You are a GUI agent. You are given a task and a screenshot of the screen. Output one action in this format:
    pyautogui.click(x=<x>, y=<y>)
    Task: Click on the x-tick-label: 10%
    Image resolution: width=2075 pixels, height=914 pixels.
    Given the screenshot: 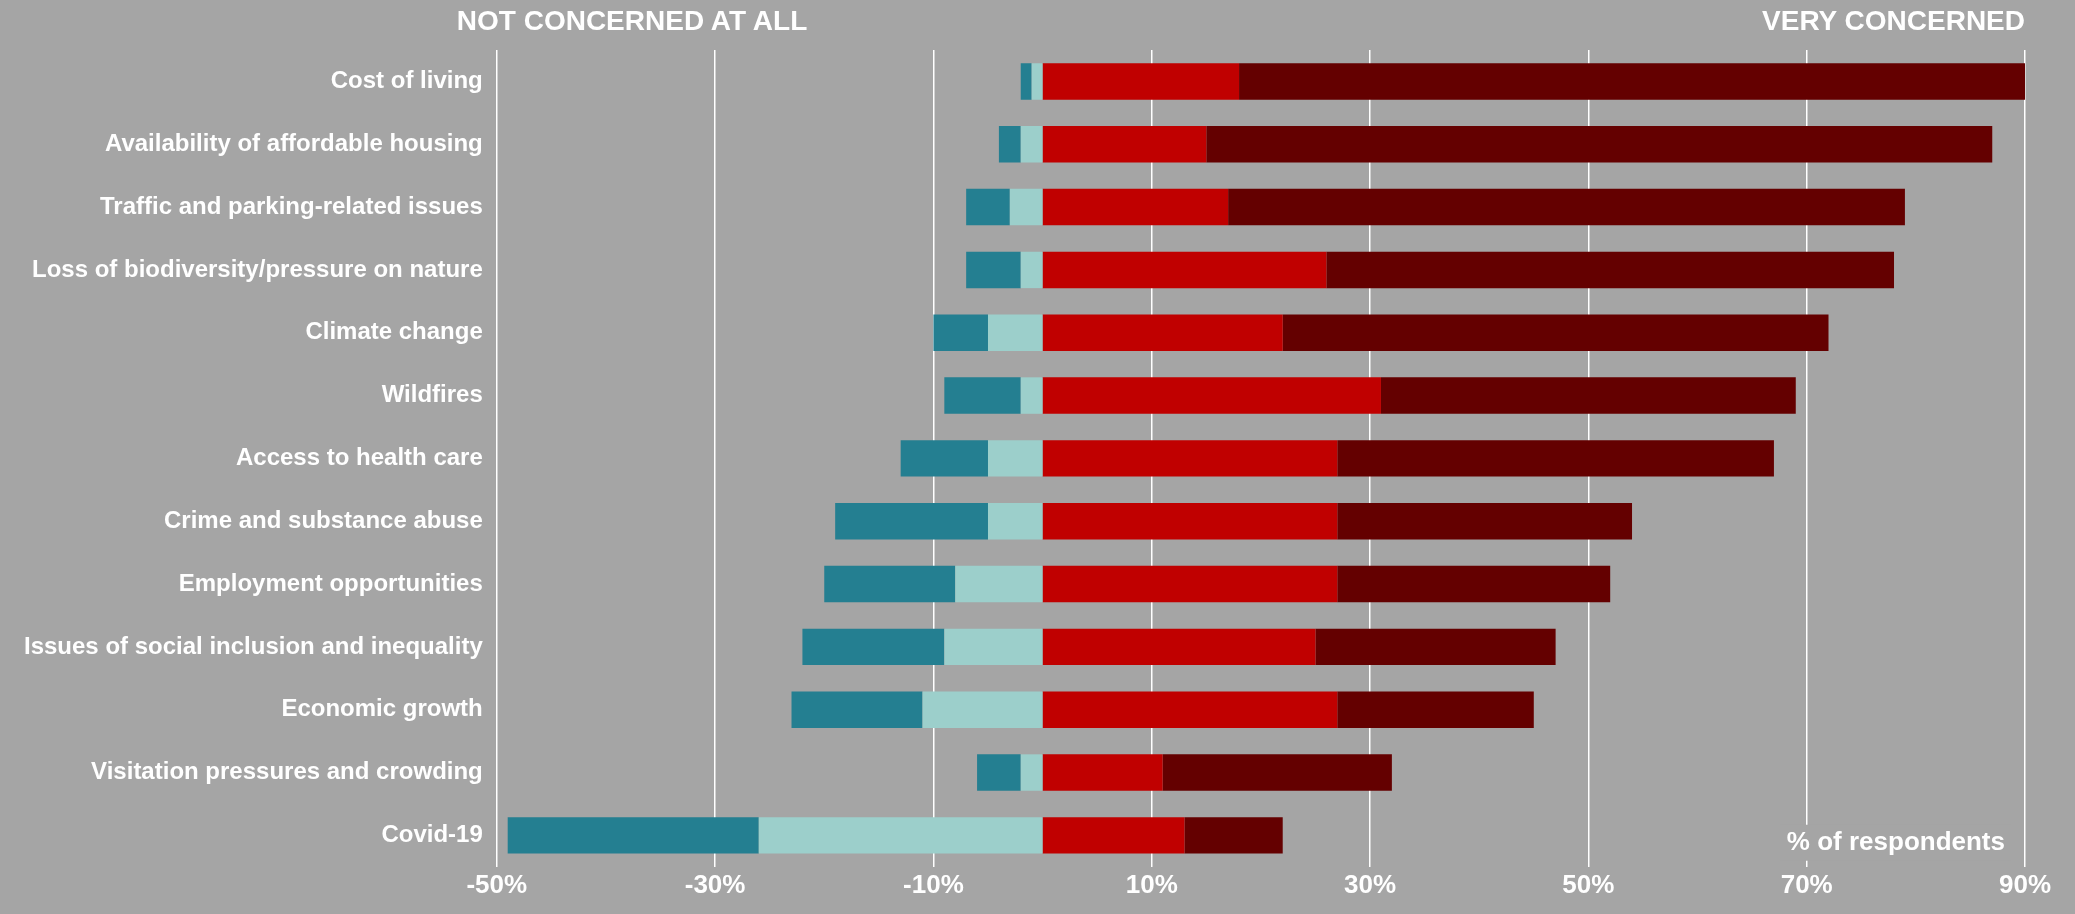 What is the action you would take?
    pyautogui.click(x=1151, y=883)
    